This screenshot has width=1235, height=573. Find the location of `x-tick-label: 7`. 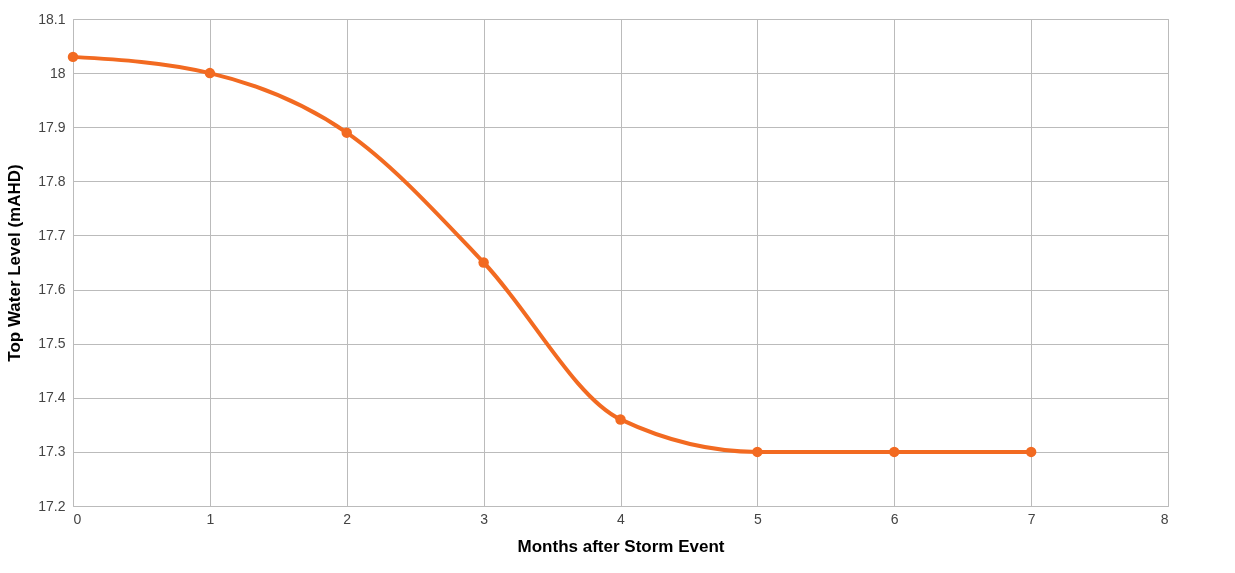

x-tick-label: 7 is located at coordinates (1031, 518).